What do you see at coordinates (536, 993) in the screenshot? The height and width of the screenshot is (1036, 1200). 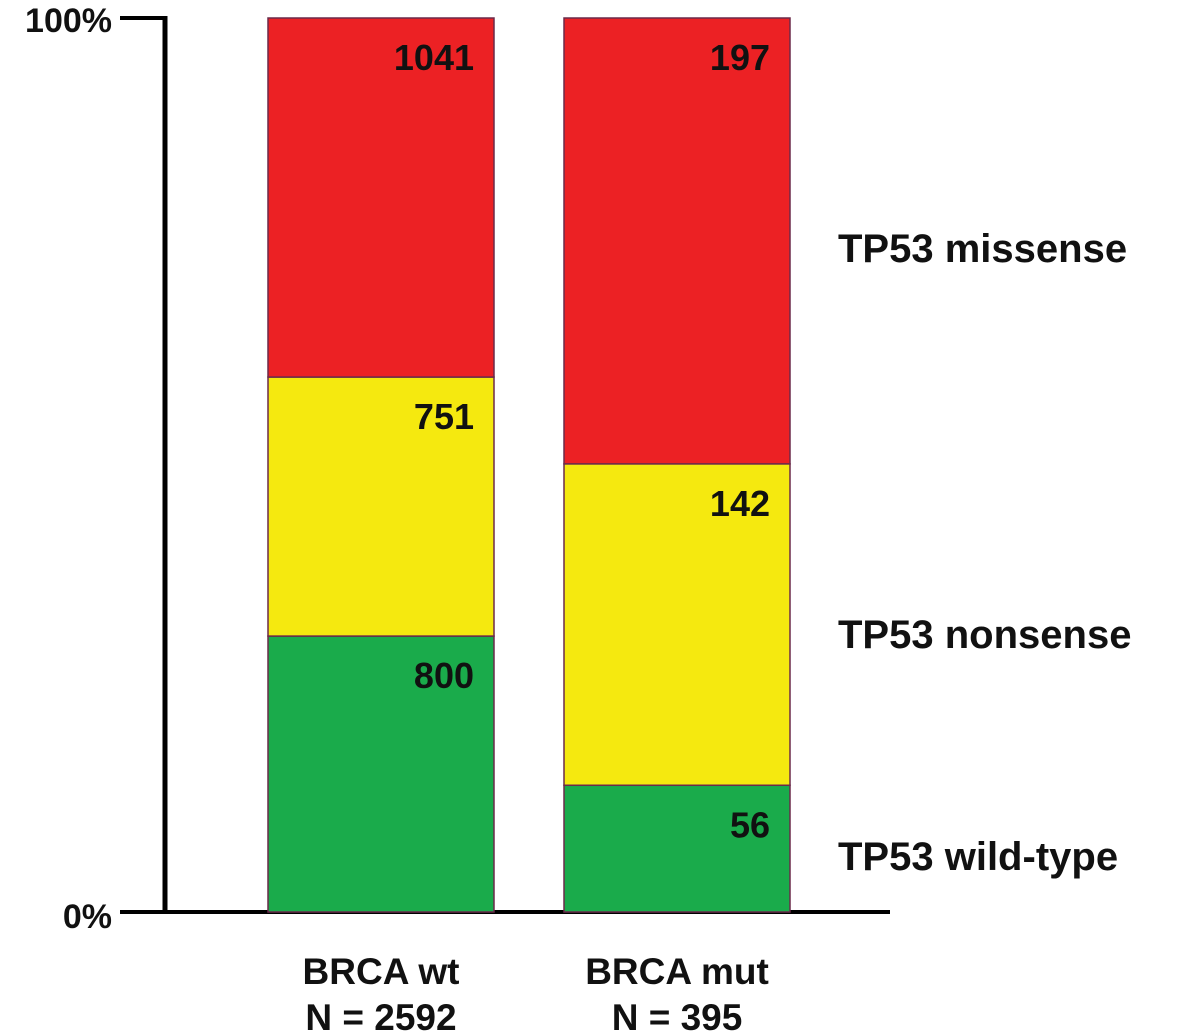 I see `category-labels: BRCA wt N = 2592 BRCA mut N = 395` at bounding box center [536, 993].